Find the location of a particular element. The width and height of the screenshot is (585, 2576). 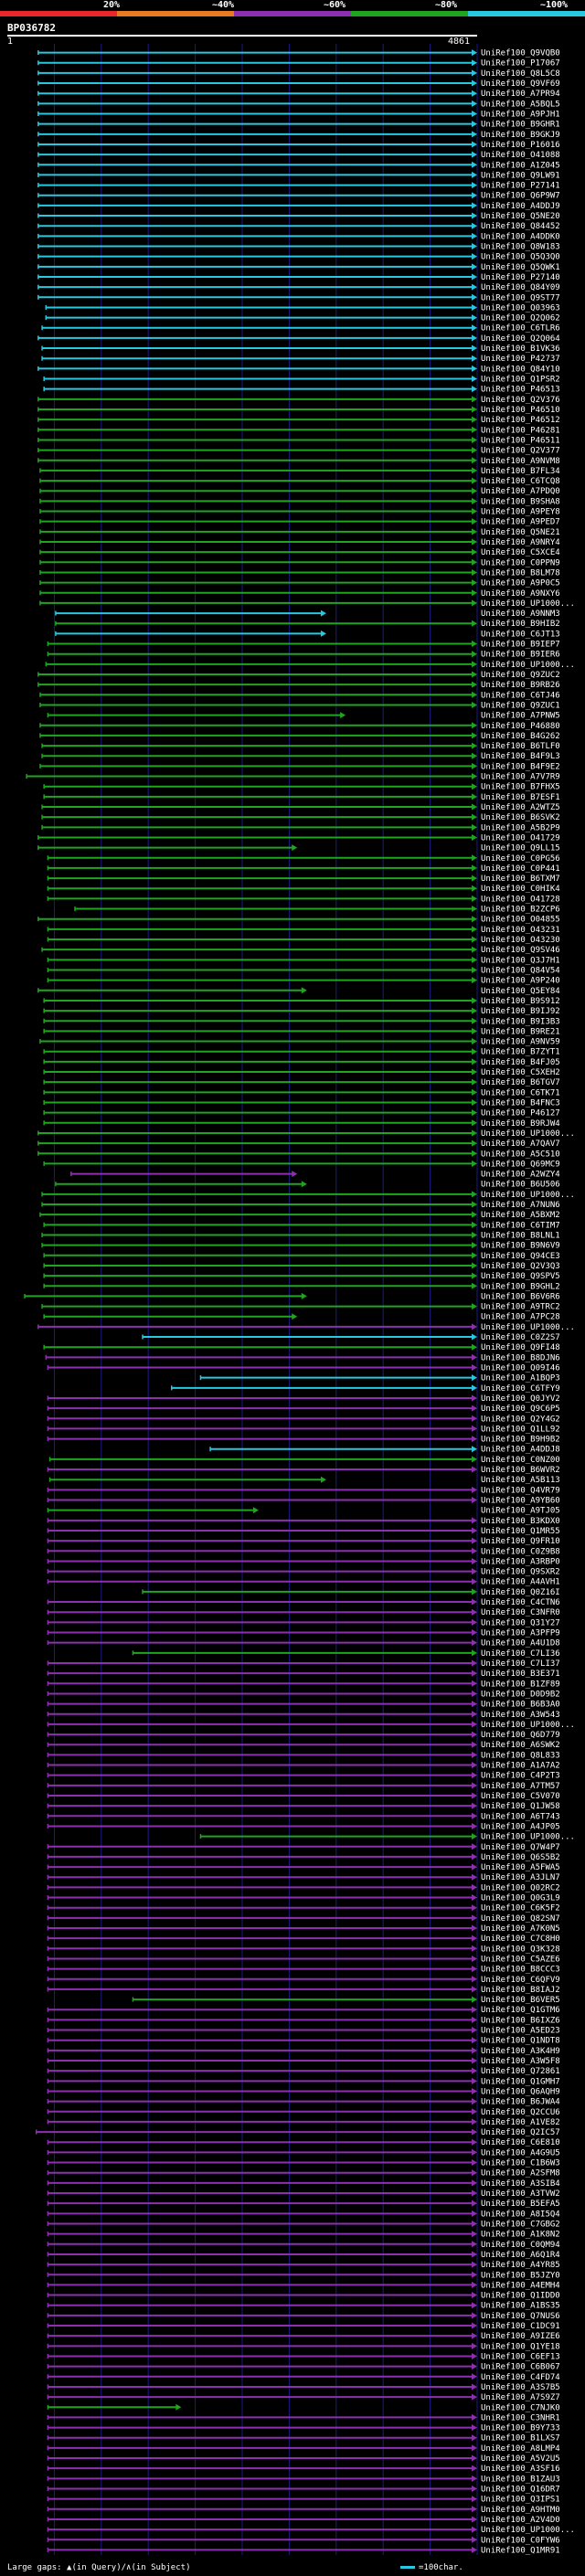

hit-label: UniRef100_B4FJ05 is located at coordinates (520, 1062).